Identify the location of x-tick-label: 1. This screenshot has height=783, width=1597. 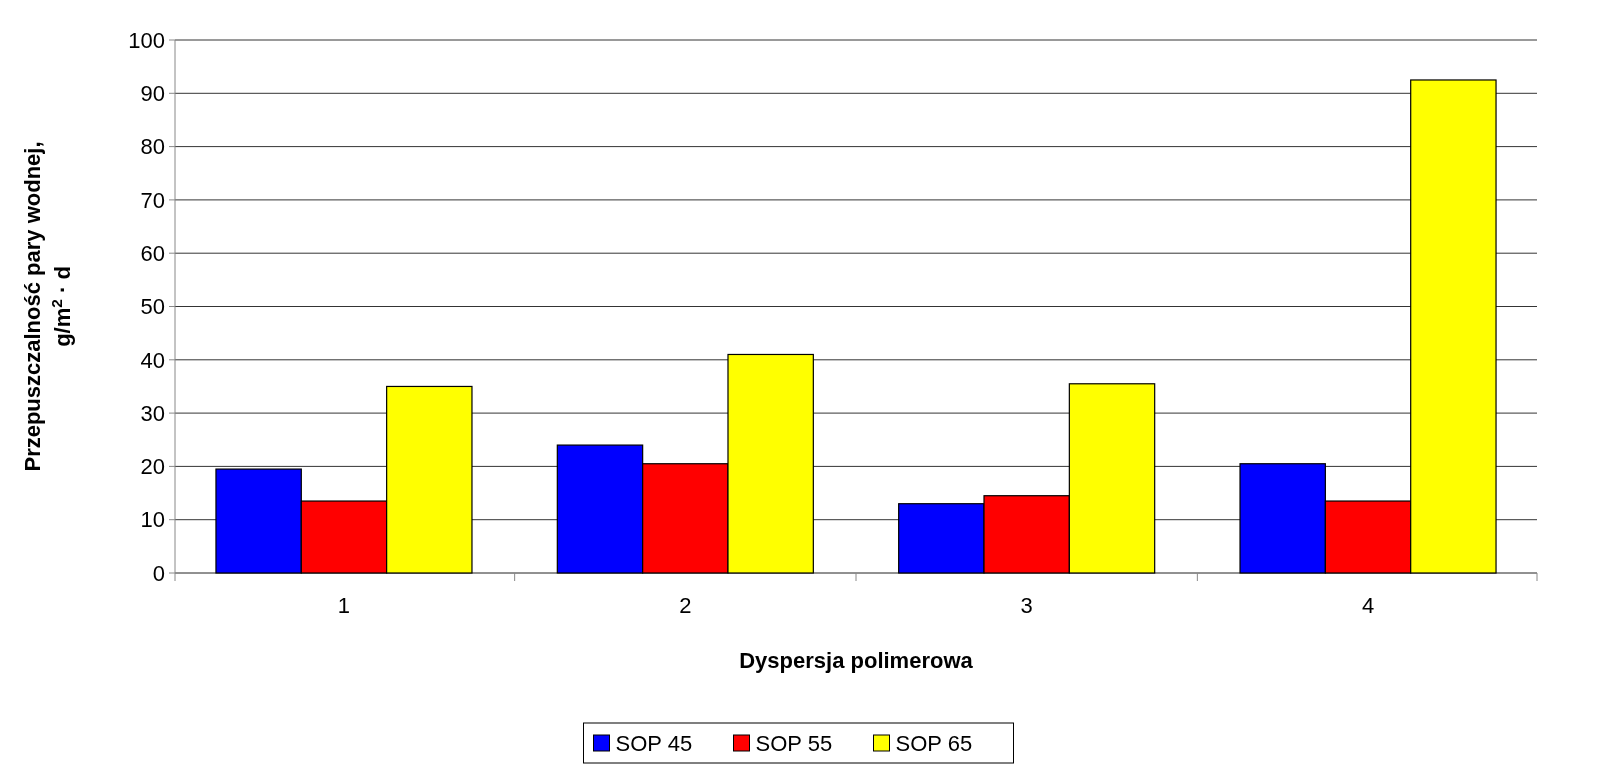
(344, 605).